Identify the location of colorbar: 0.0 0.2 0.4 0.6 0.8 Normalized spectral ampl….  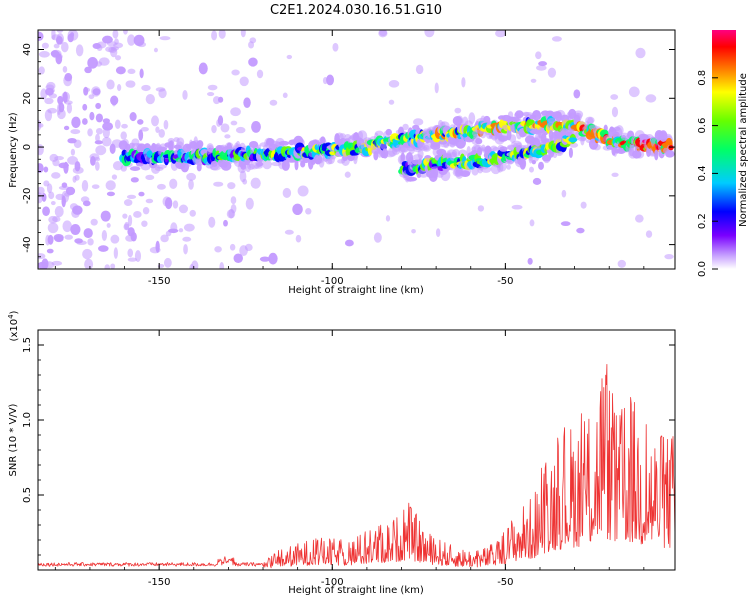
(723, 153).